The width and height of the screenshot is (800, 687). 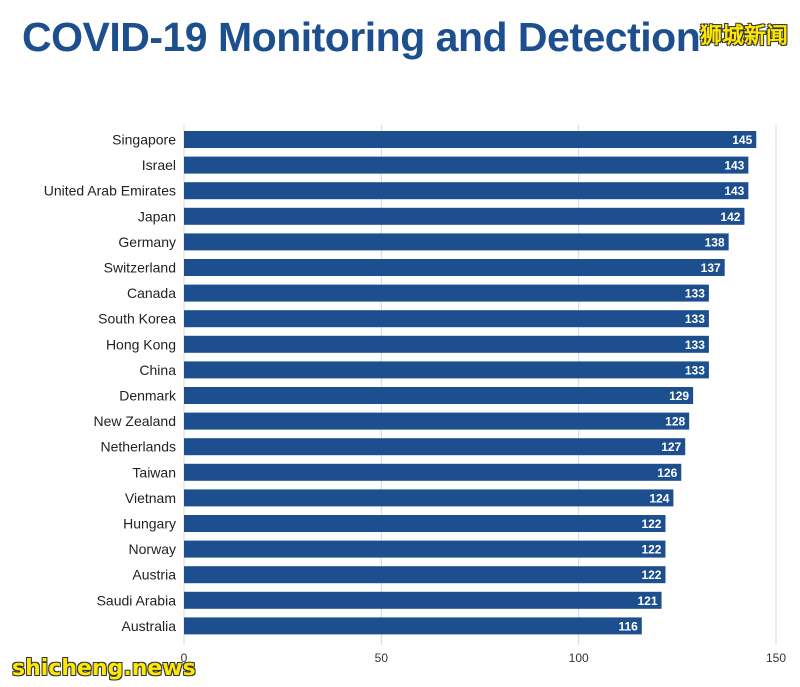 I want to click on category-label: China, so click(x=157, y=370).